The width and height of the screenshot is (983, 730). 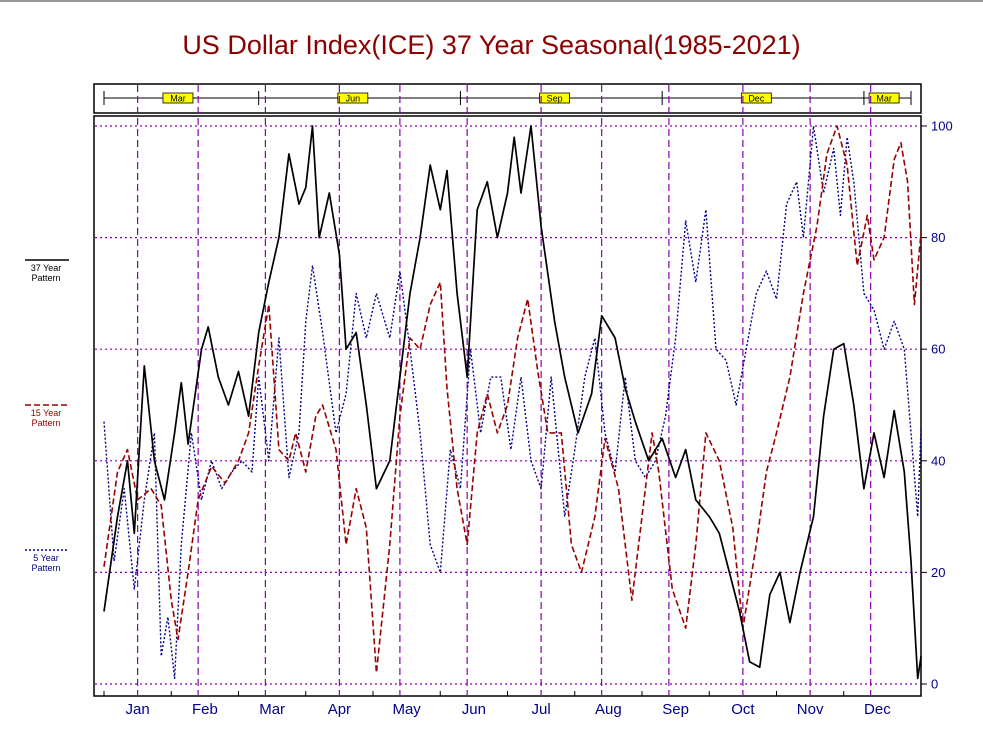 I want to click on top-border-line, so click(x=491, y=1).